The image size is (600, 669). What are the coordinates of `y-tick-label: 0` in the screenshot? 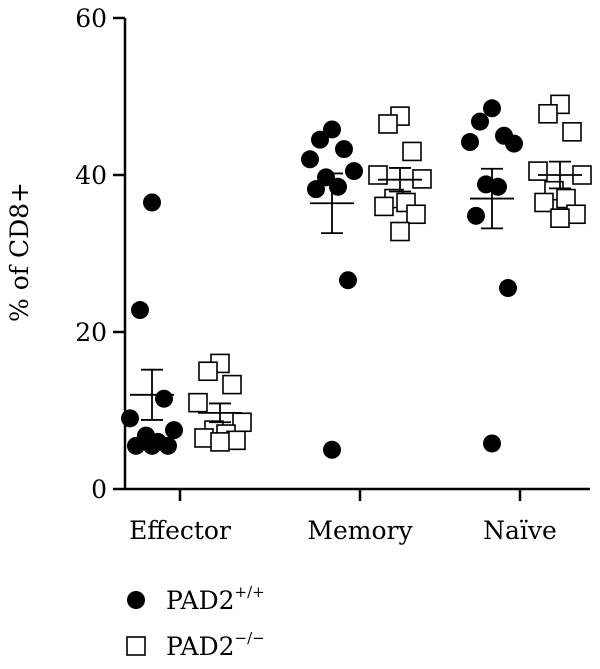 It's located at (99, 489).